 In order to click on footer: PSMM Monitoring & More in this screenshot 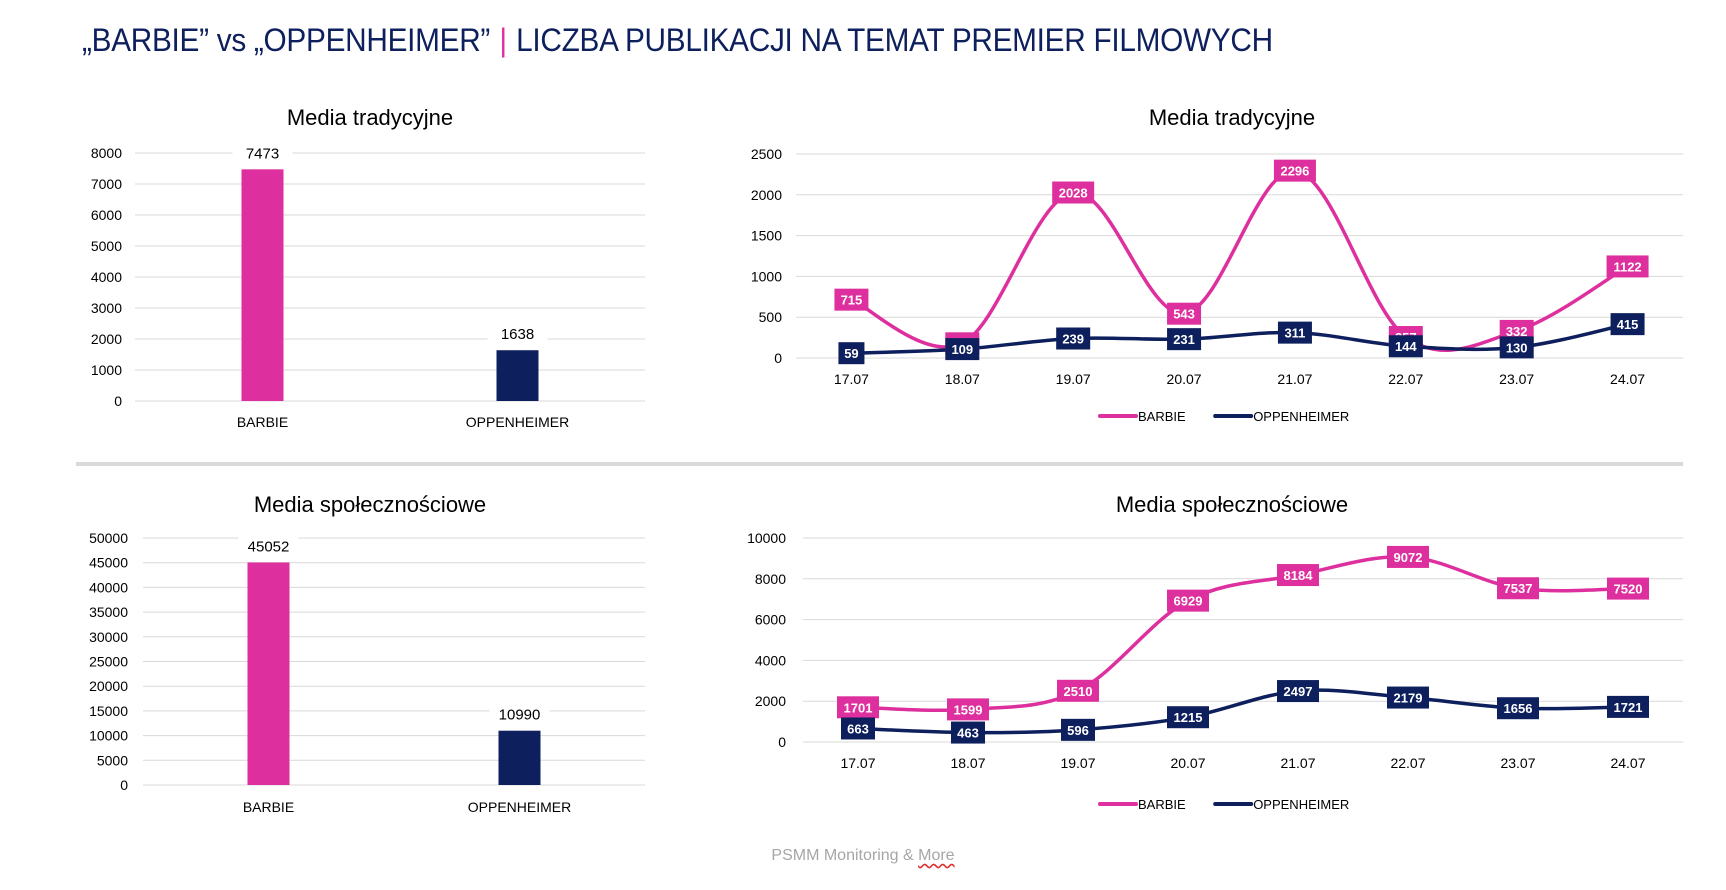, I will do `click(863, 856)`.